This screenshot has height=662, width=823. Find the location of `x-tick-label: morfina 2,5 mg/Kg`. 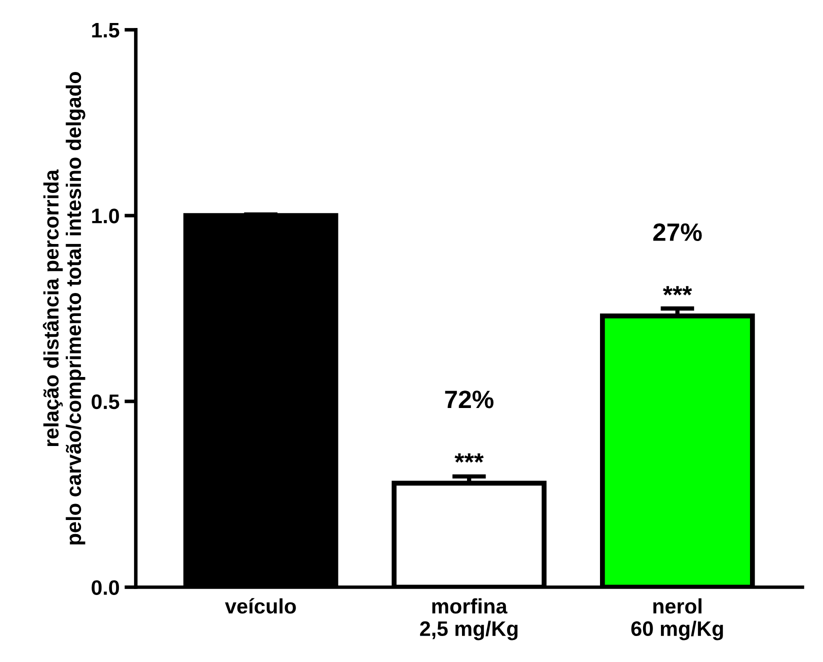

x-tick-label: morfina 2,5 mg/Kg is located at coordinates (469, 619).